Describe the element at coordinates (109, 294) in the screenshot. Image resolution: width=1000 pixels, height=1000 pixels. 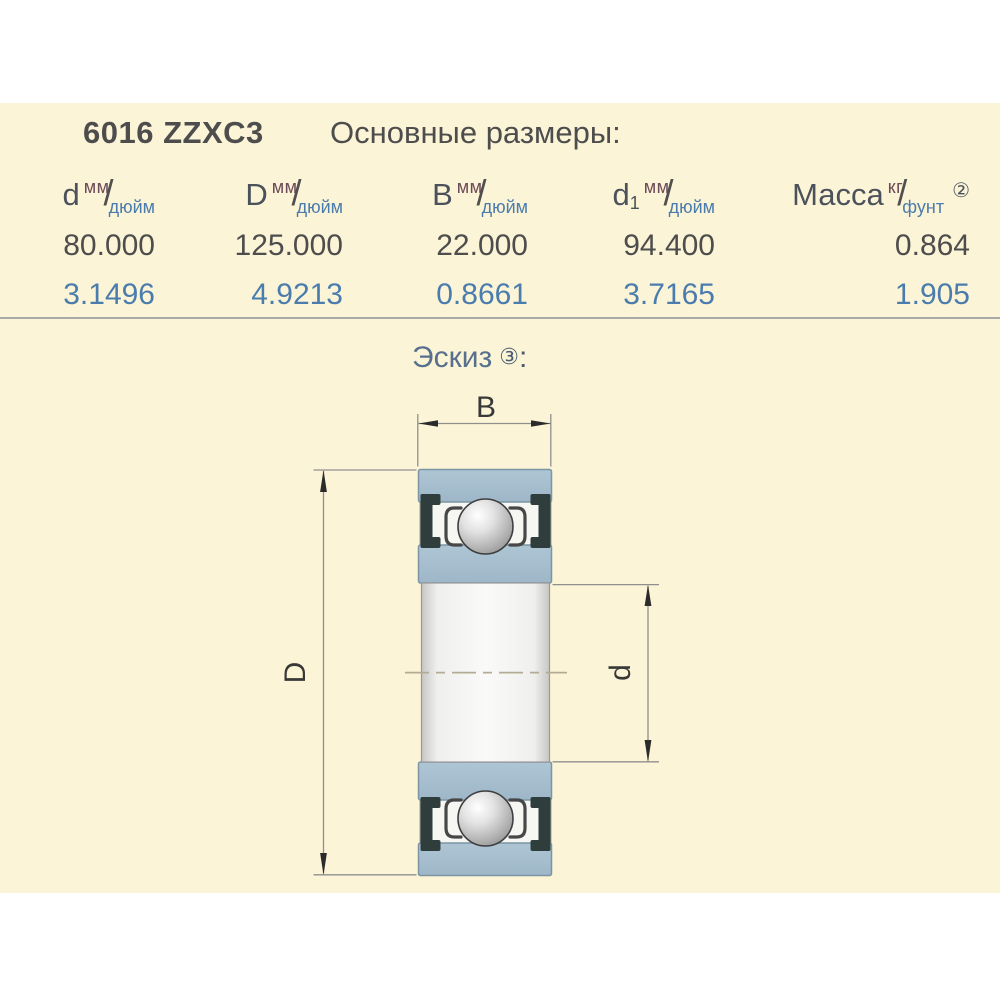
I see `value-d-inch: 3.1496` at that location.